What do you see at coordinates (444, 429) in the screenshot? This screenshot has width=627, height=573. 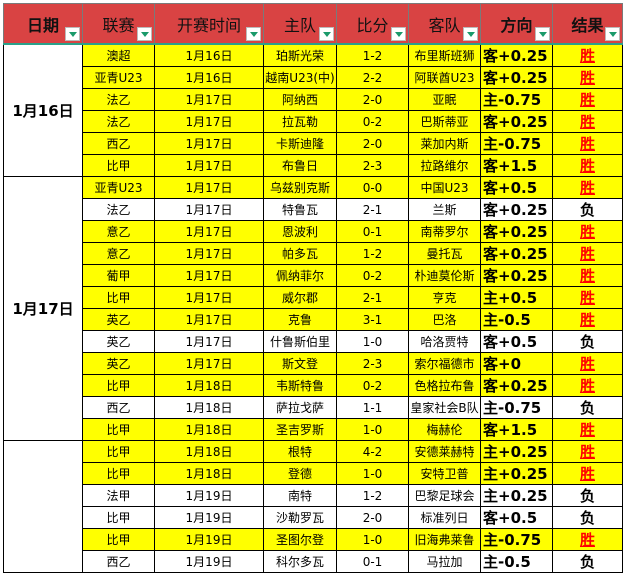 I see `away-cell: 梅赫伦` at bounding box center [444, 429].